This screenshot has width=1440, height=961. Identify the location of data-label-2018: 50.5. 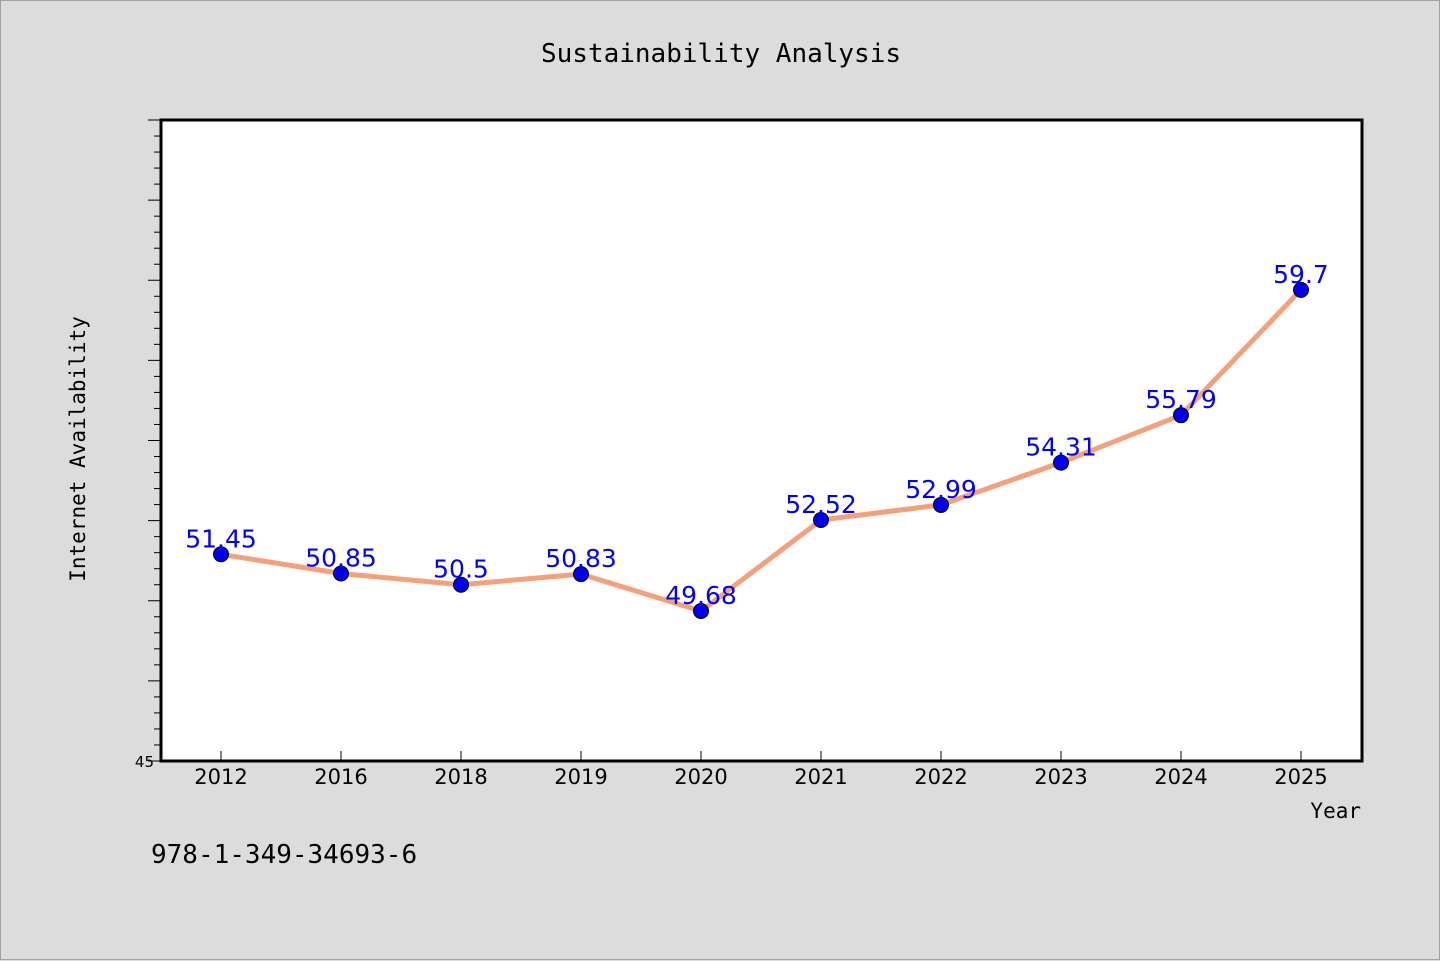
(461, 569).